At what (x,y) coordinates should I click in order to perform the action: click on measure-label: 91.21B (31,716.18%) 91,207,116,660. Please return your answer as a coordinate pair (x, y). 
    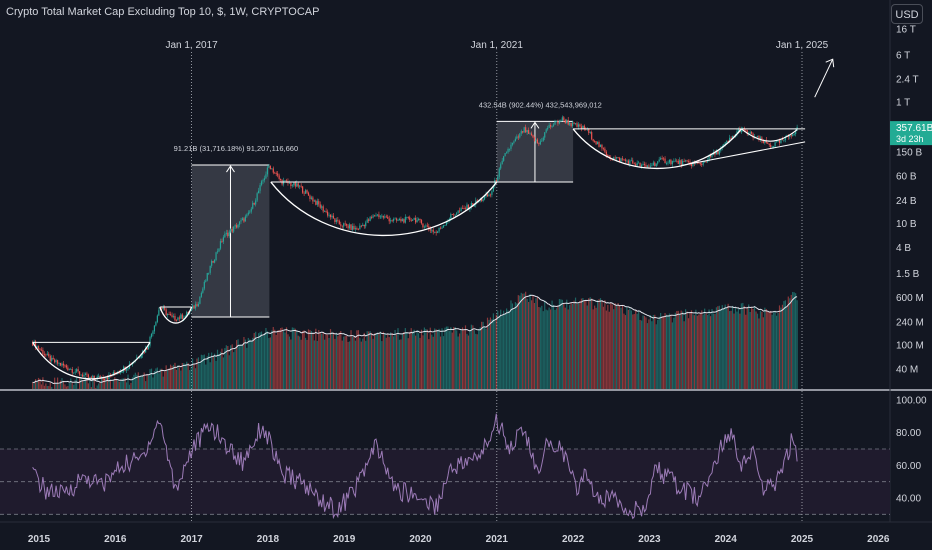
    Looking at the image, I should click on (236, 148).